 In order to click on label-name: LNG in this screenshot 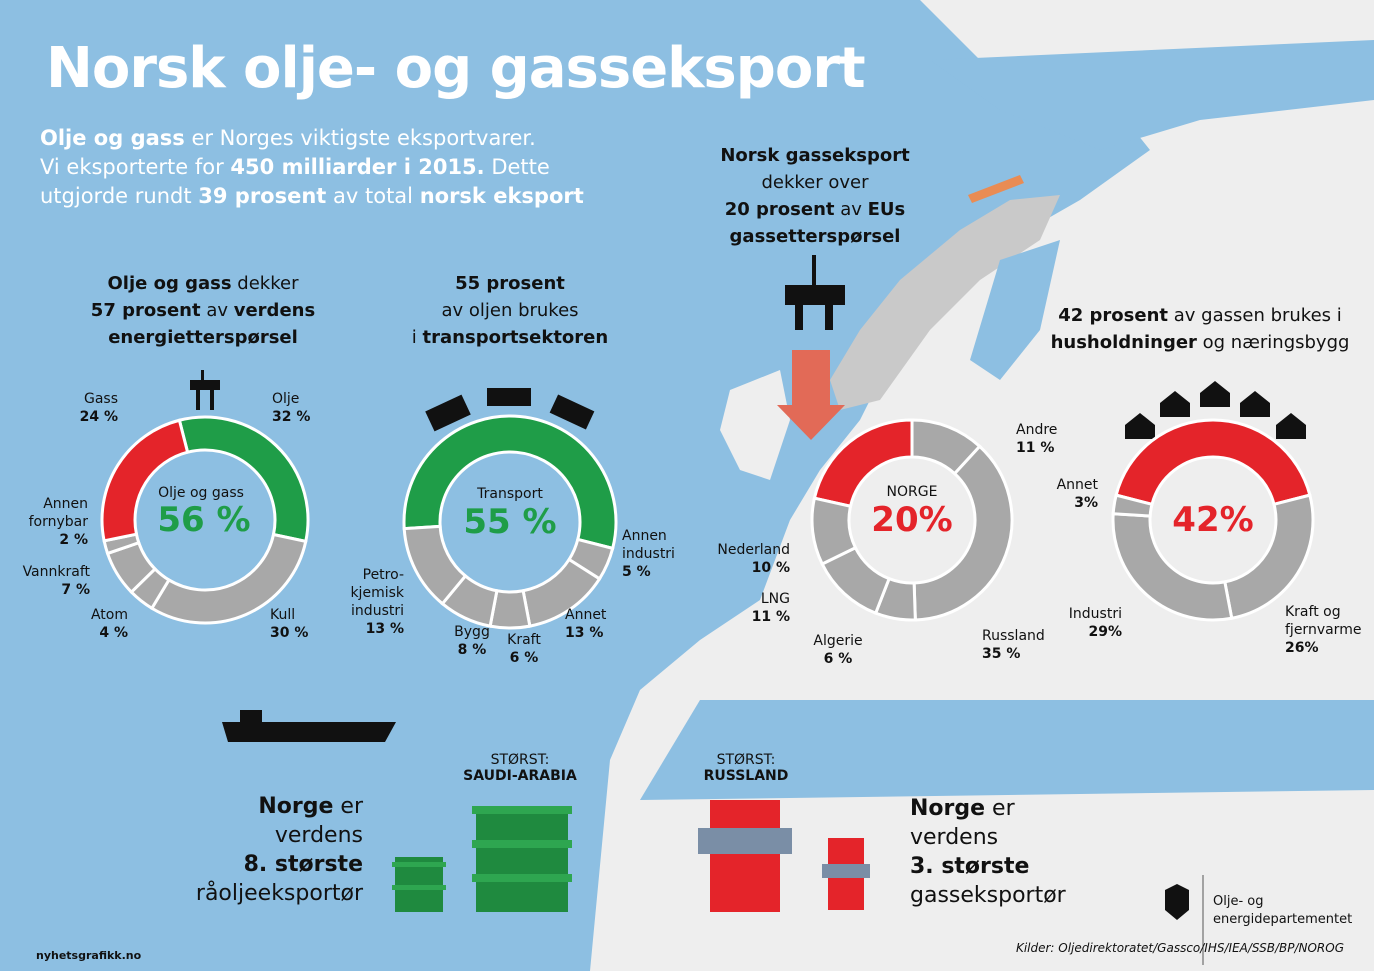, I will do `click(775, 599)`.